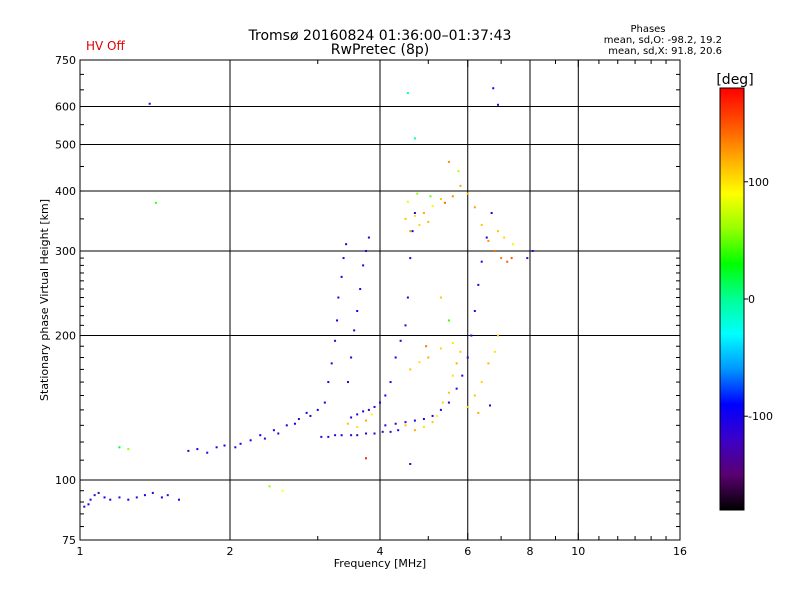 The height and width of the screenshot is (600, 800). I want to click on chart-title: Tromsø 20160824 01:36:00–01:37:43, so click(380, 36).